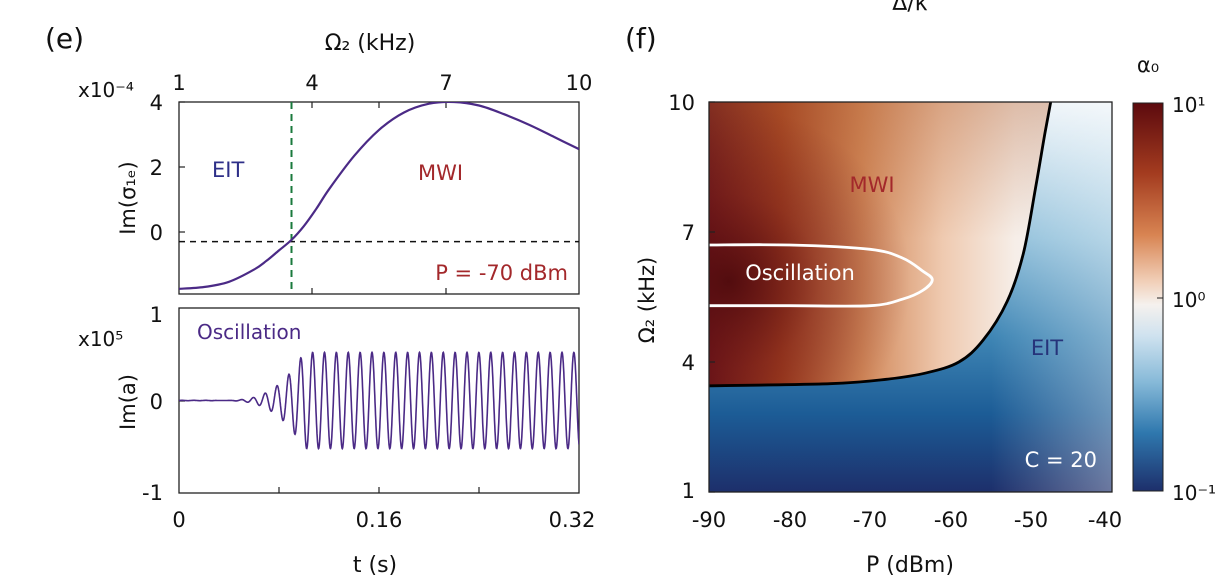  What do you see at coordinates (249, 332) in the screenshot?
I see `oscillation-annotation: Oscillation` at bounding box center [249, 332].